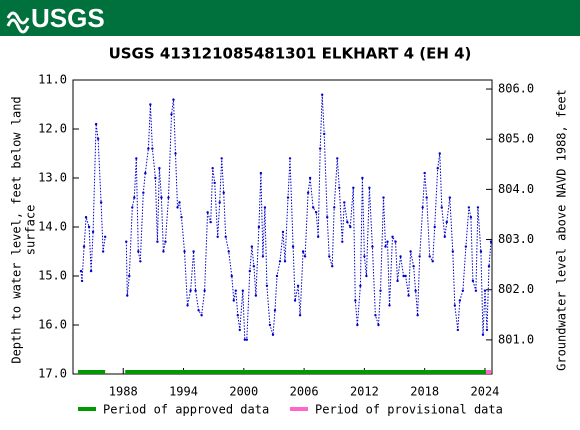 This screenshot has width=580, height=430. I want to click on x-tick-label: 2000, so click(243, 392).